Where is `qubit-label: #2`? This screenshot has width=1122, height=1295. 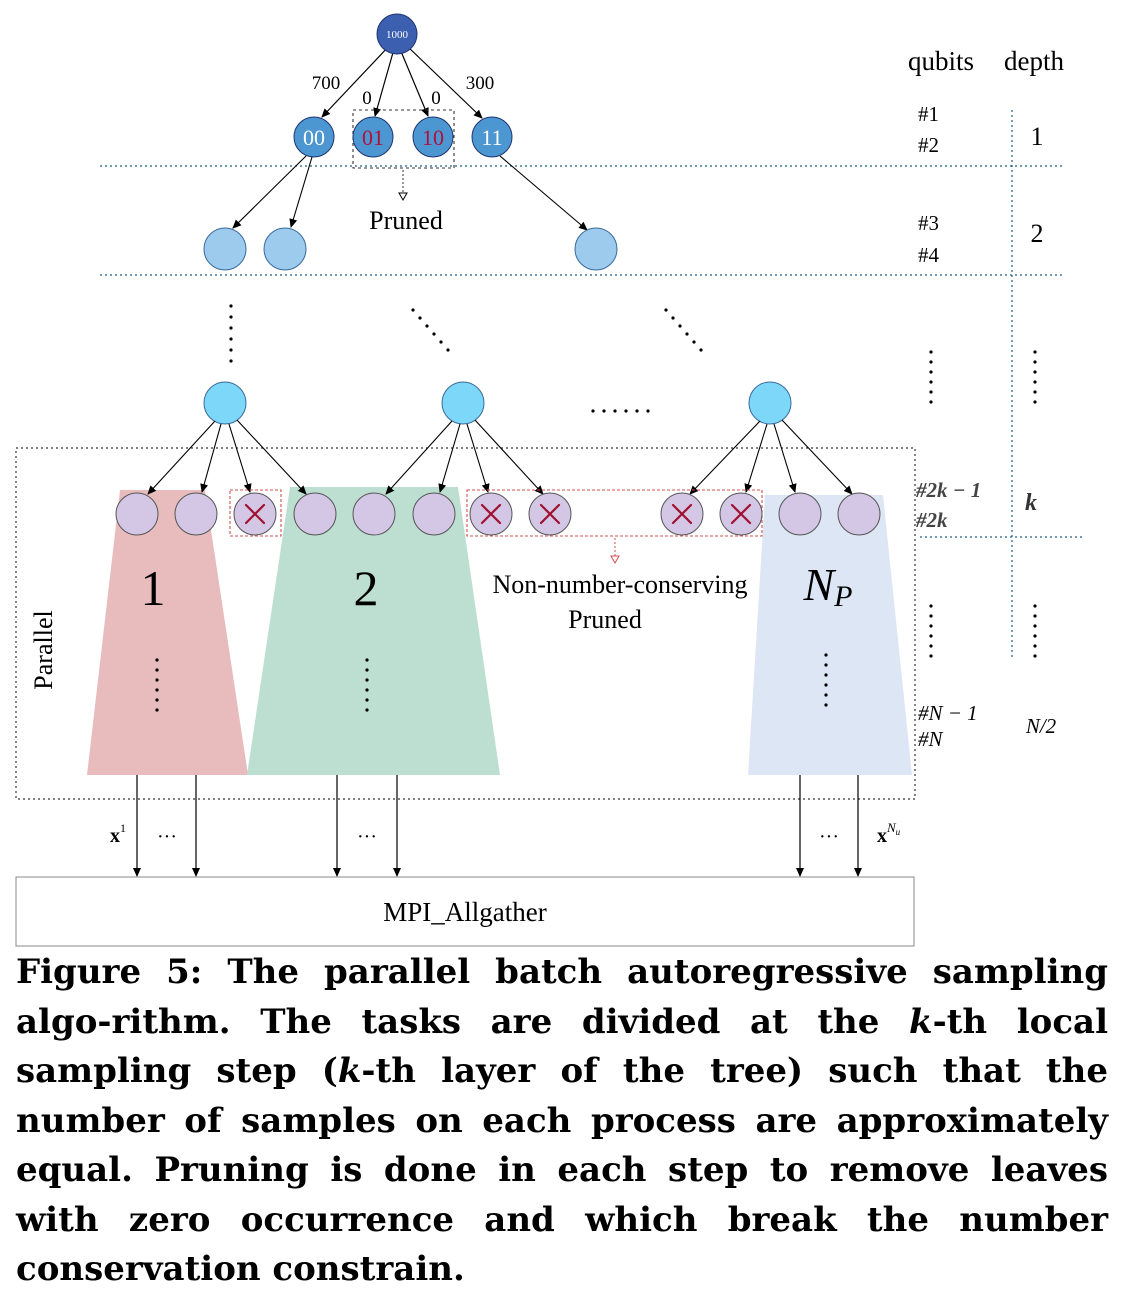
qubit-label: #2 is located at coordinates (928, 145).